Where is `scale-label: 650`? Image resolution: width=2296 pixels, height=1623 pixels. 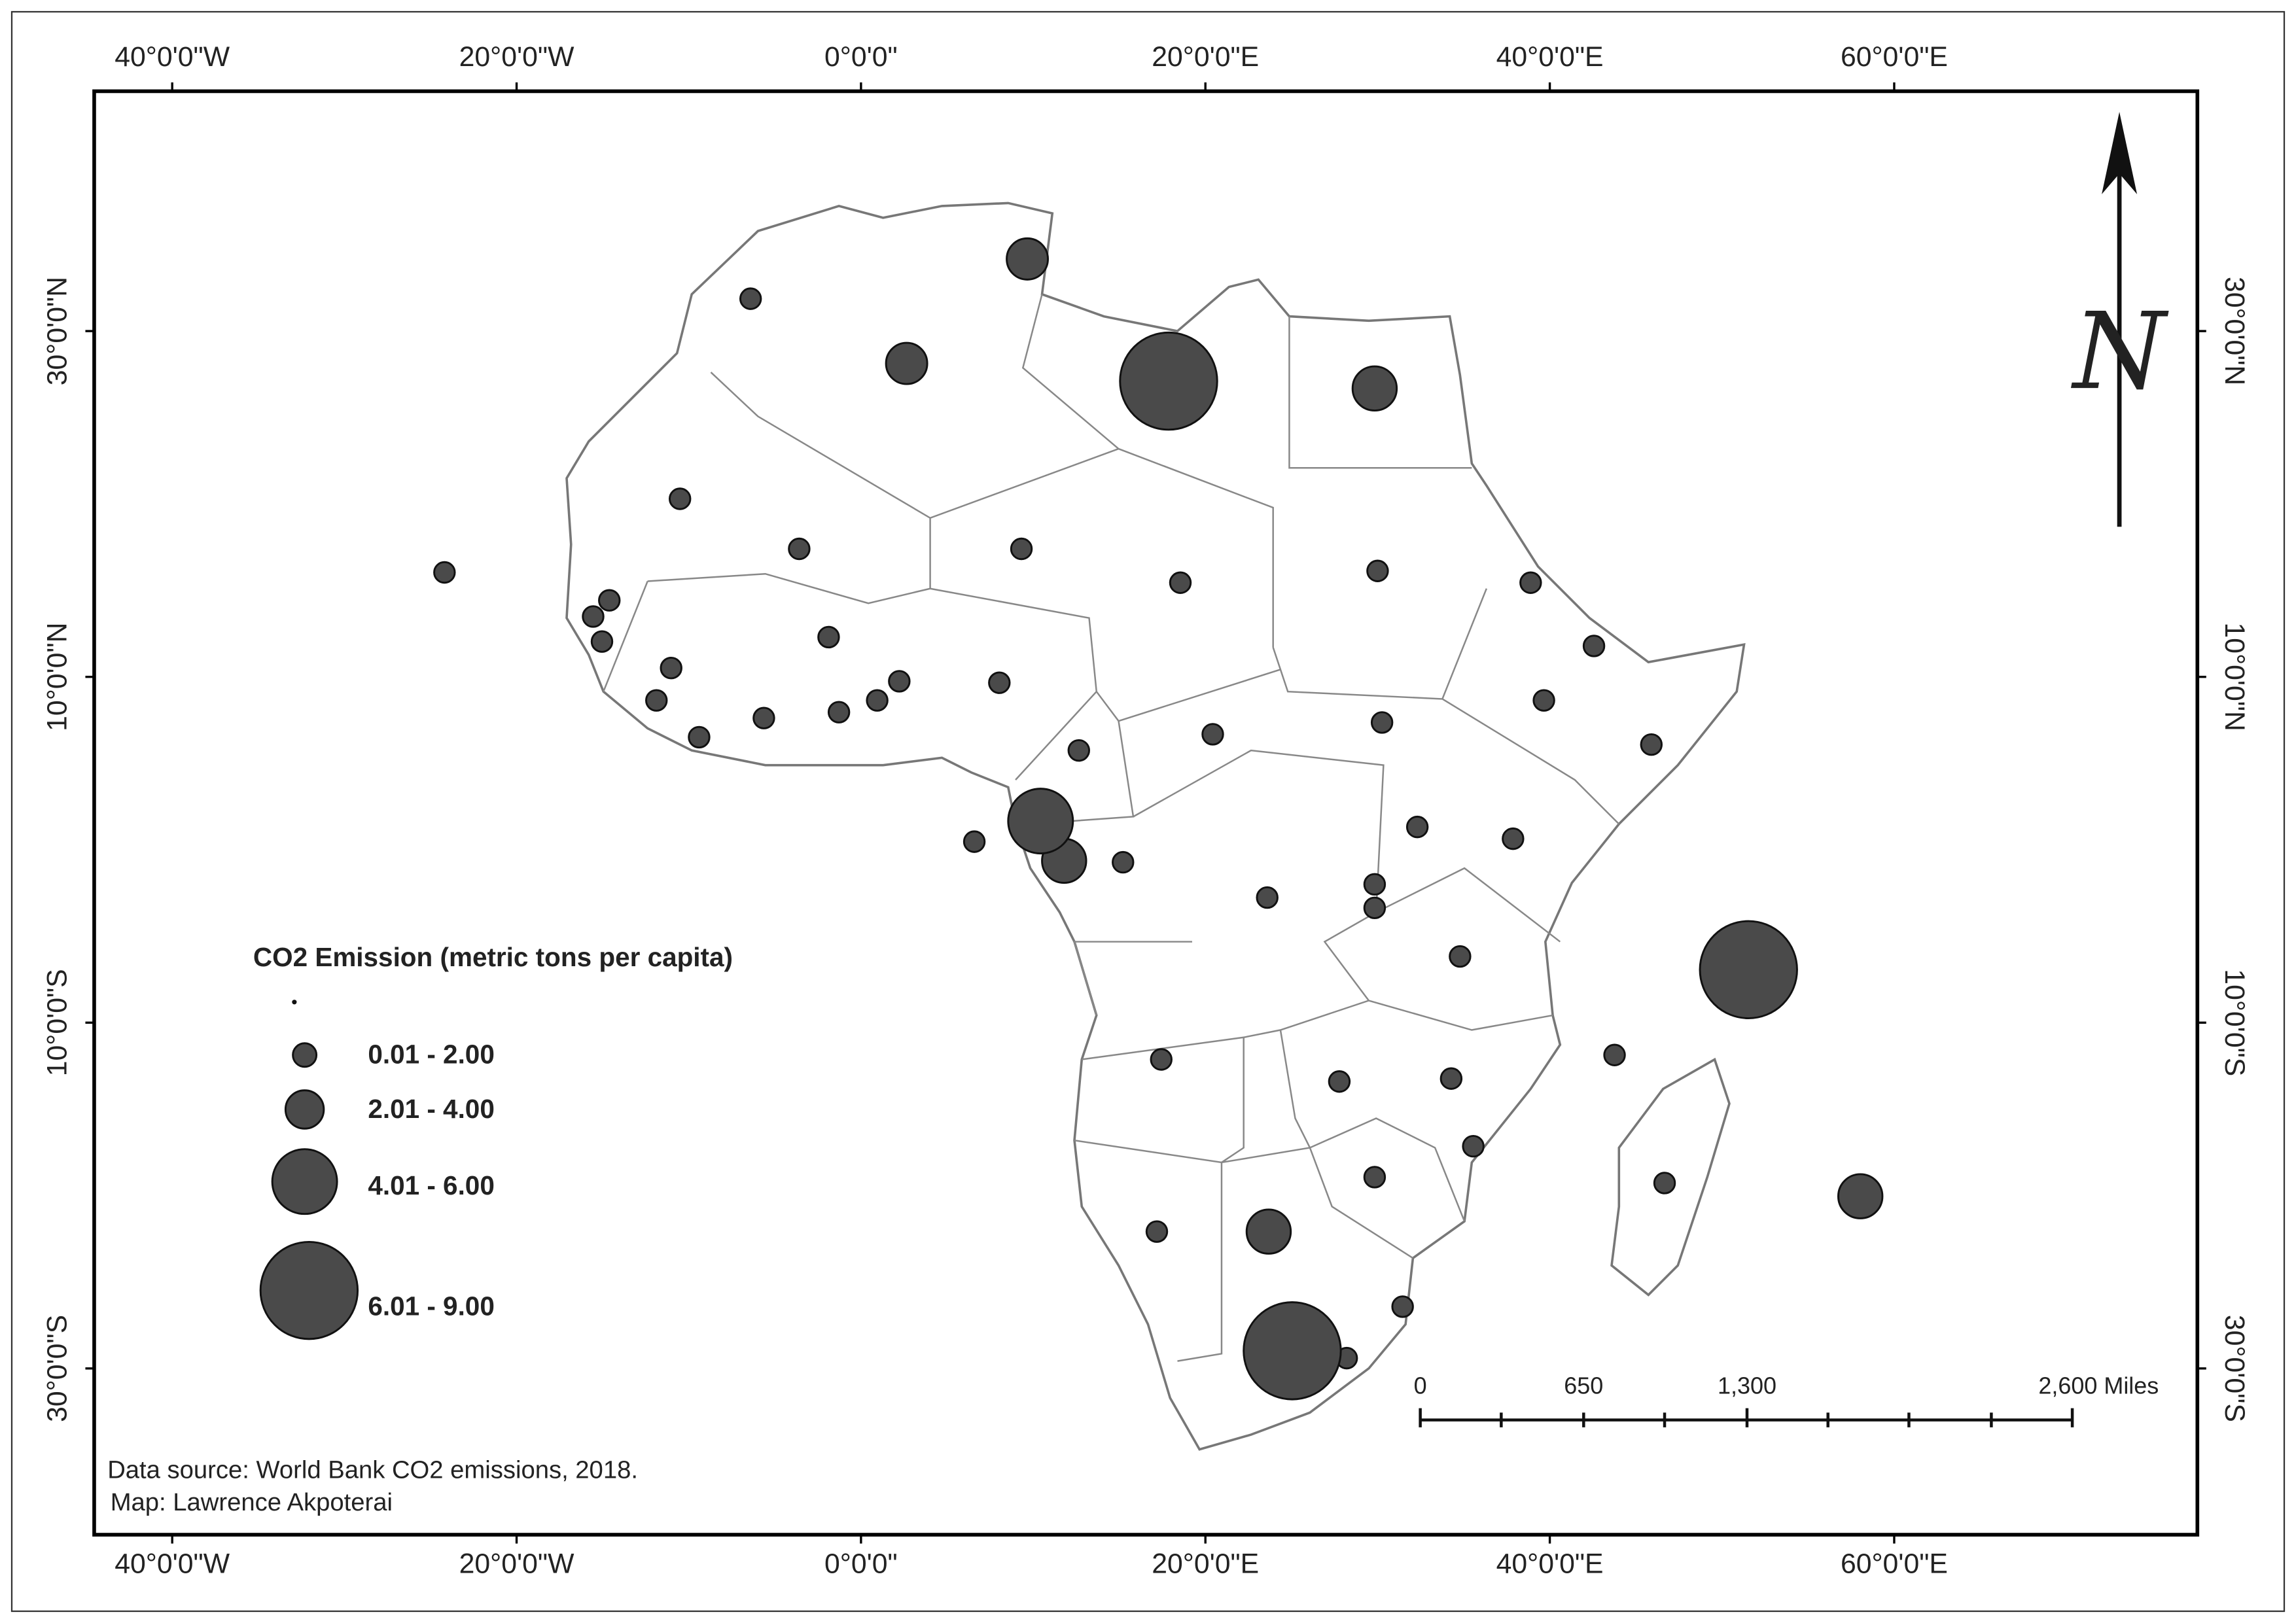
scale-label: 650 is located at coordinates (1583, 1386).